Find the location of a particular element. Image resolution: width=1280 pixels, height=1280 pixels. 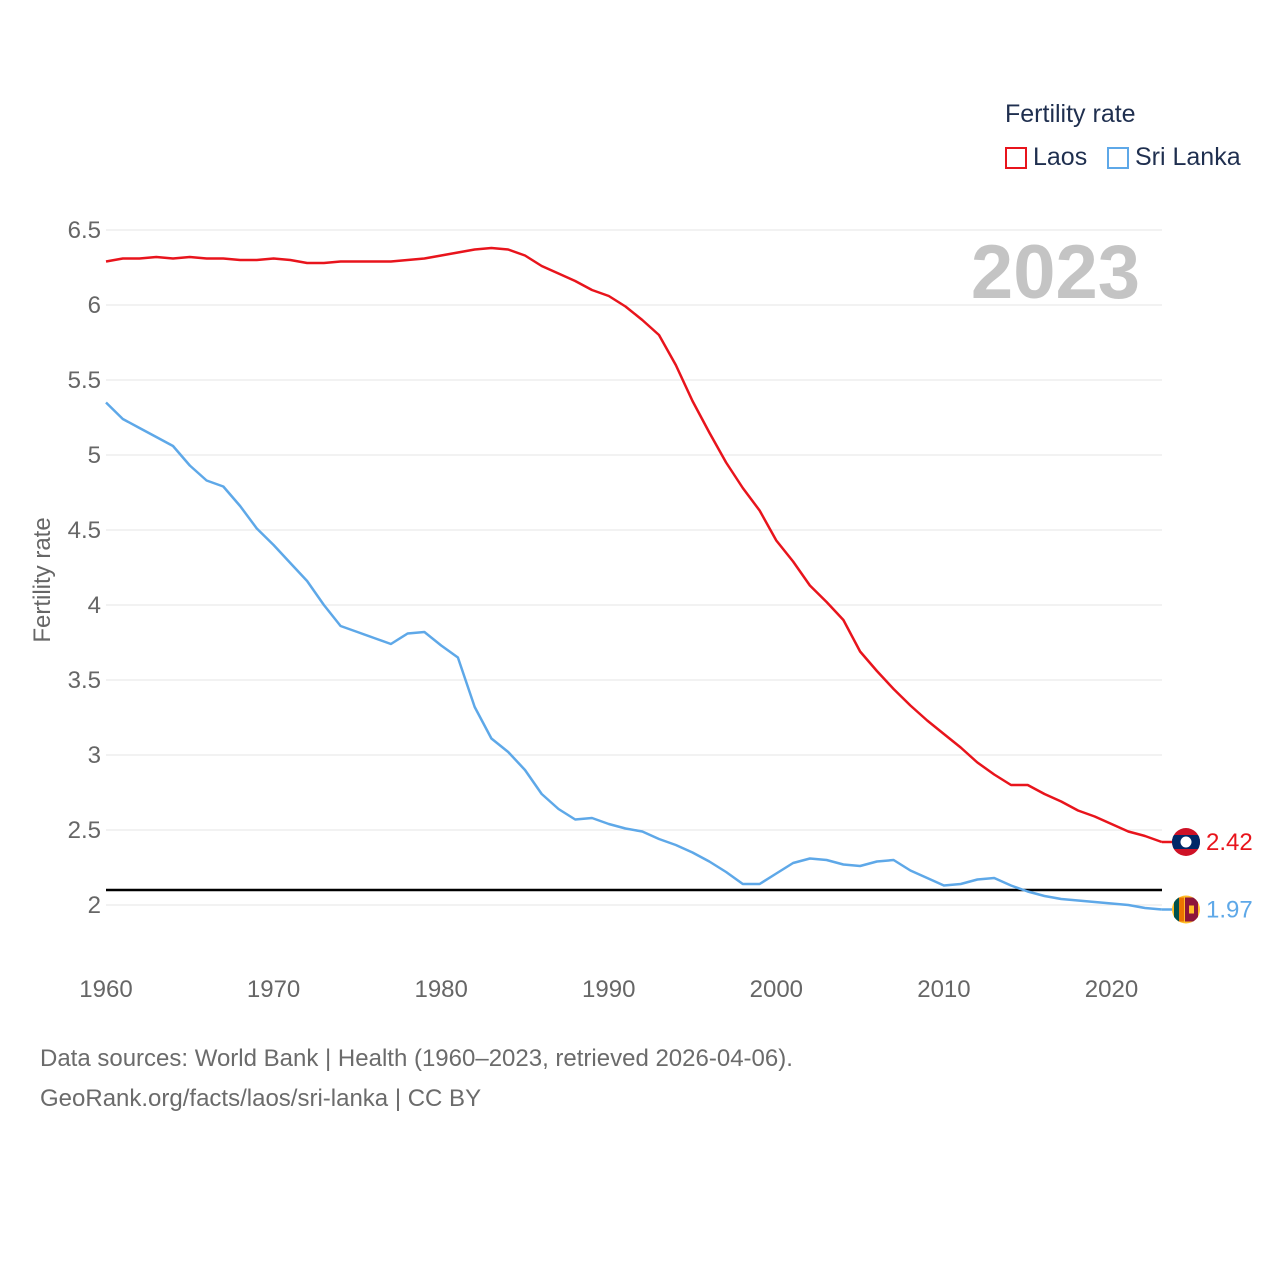

y-axis-ticks: 2 2.5 3 3.5 4 4.5 5 5.5 6 6.5 is located at coordinates (84, 568).